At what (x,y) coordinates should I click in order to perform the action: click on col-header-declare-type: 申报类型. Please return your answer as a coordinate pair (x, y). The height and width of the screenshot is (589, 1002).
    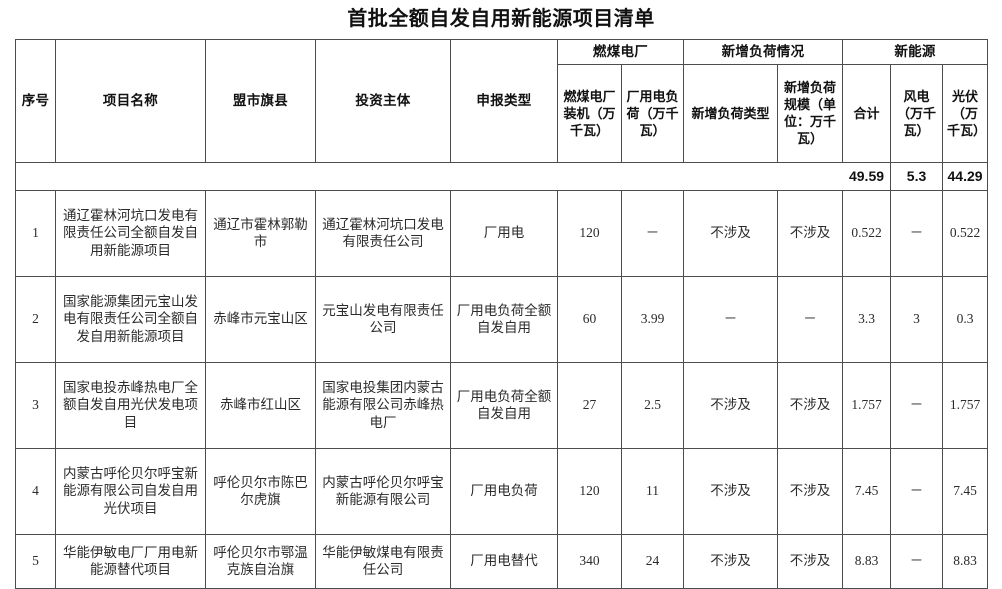
    Looking at the image, I should click on (504, 101).